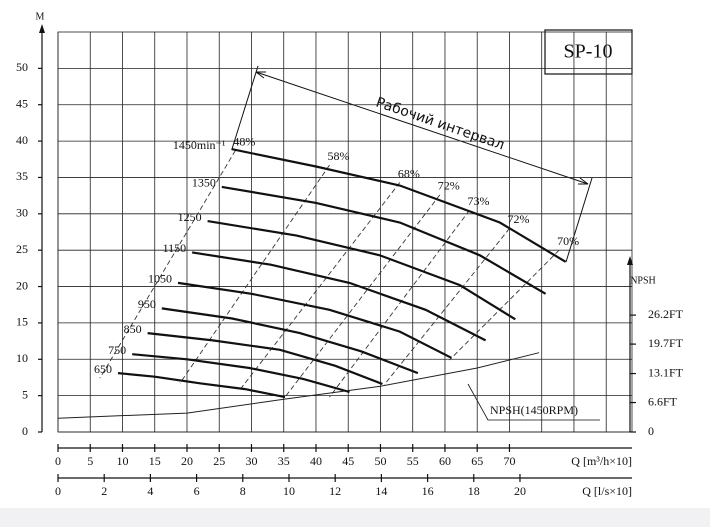 The height and width of the screenshot is (527, 710). I want to click on x-tick-label: 45, so click(348, 461).